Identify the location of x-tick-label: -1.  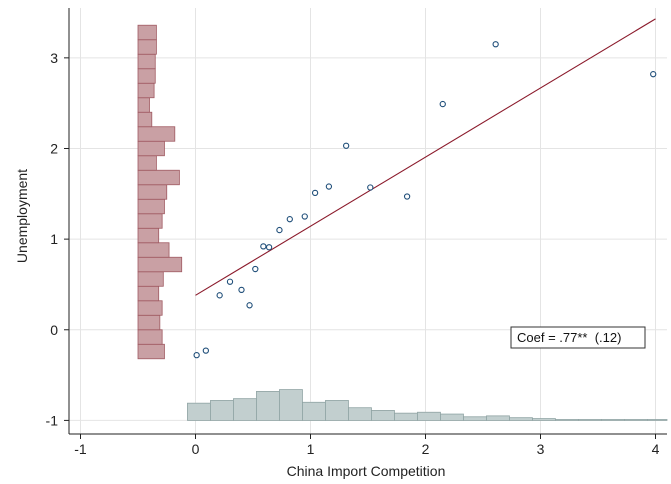
(80, 449).